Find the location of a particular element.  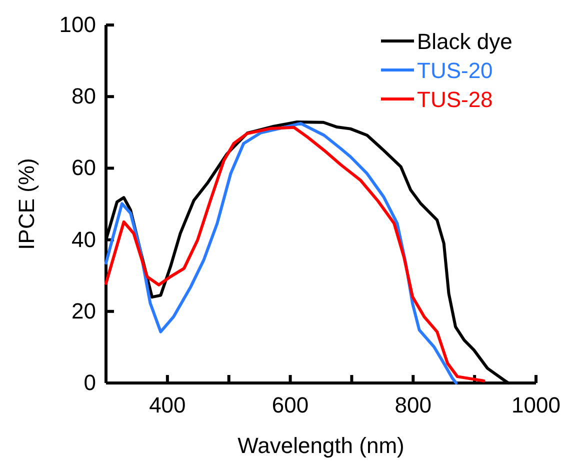

y-tick-label: 20 is located at coordinates (84, 311).